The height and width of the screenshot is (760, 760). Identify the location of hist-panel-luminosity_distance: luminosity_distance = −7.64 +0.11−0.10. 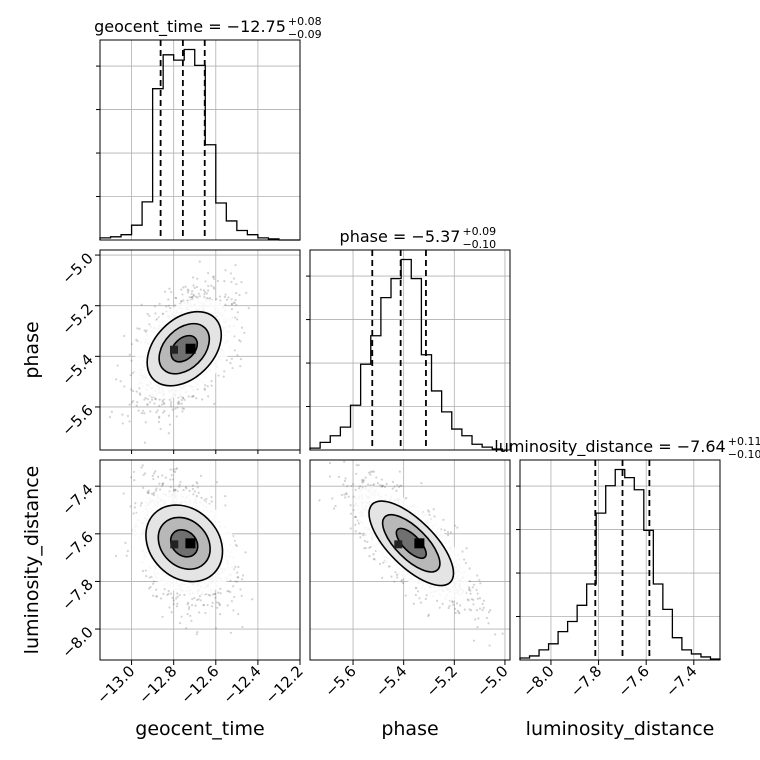
(627, 548).